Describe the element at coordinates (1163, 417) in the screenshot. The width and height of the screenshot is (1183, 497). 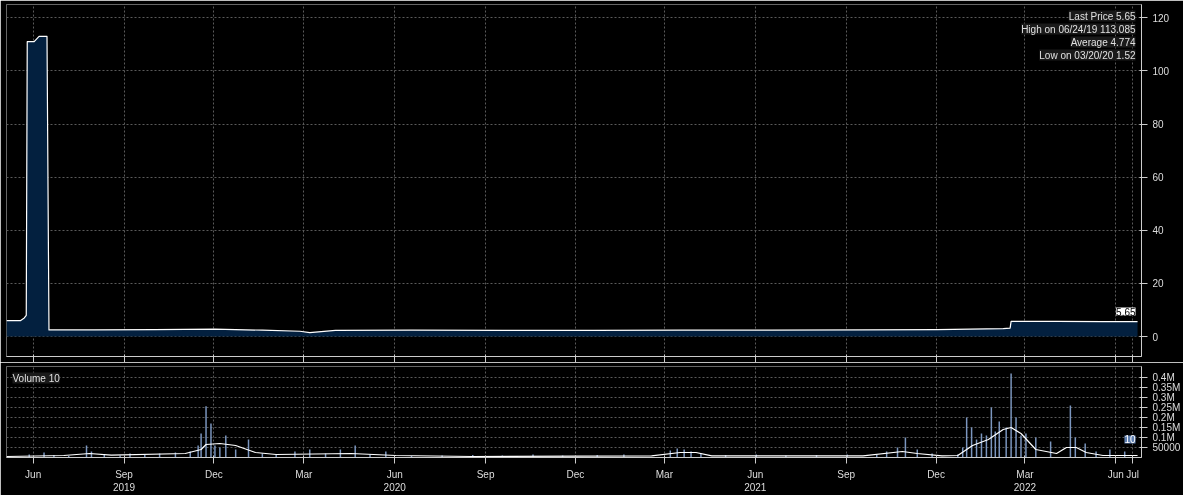
I see `y-tick-label: 0.2M` at that location.